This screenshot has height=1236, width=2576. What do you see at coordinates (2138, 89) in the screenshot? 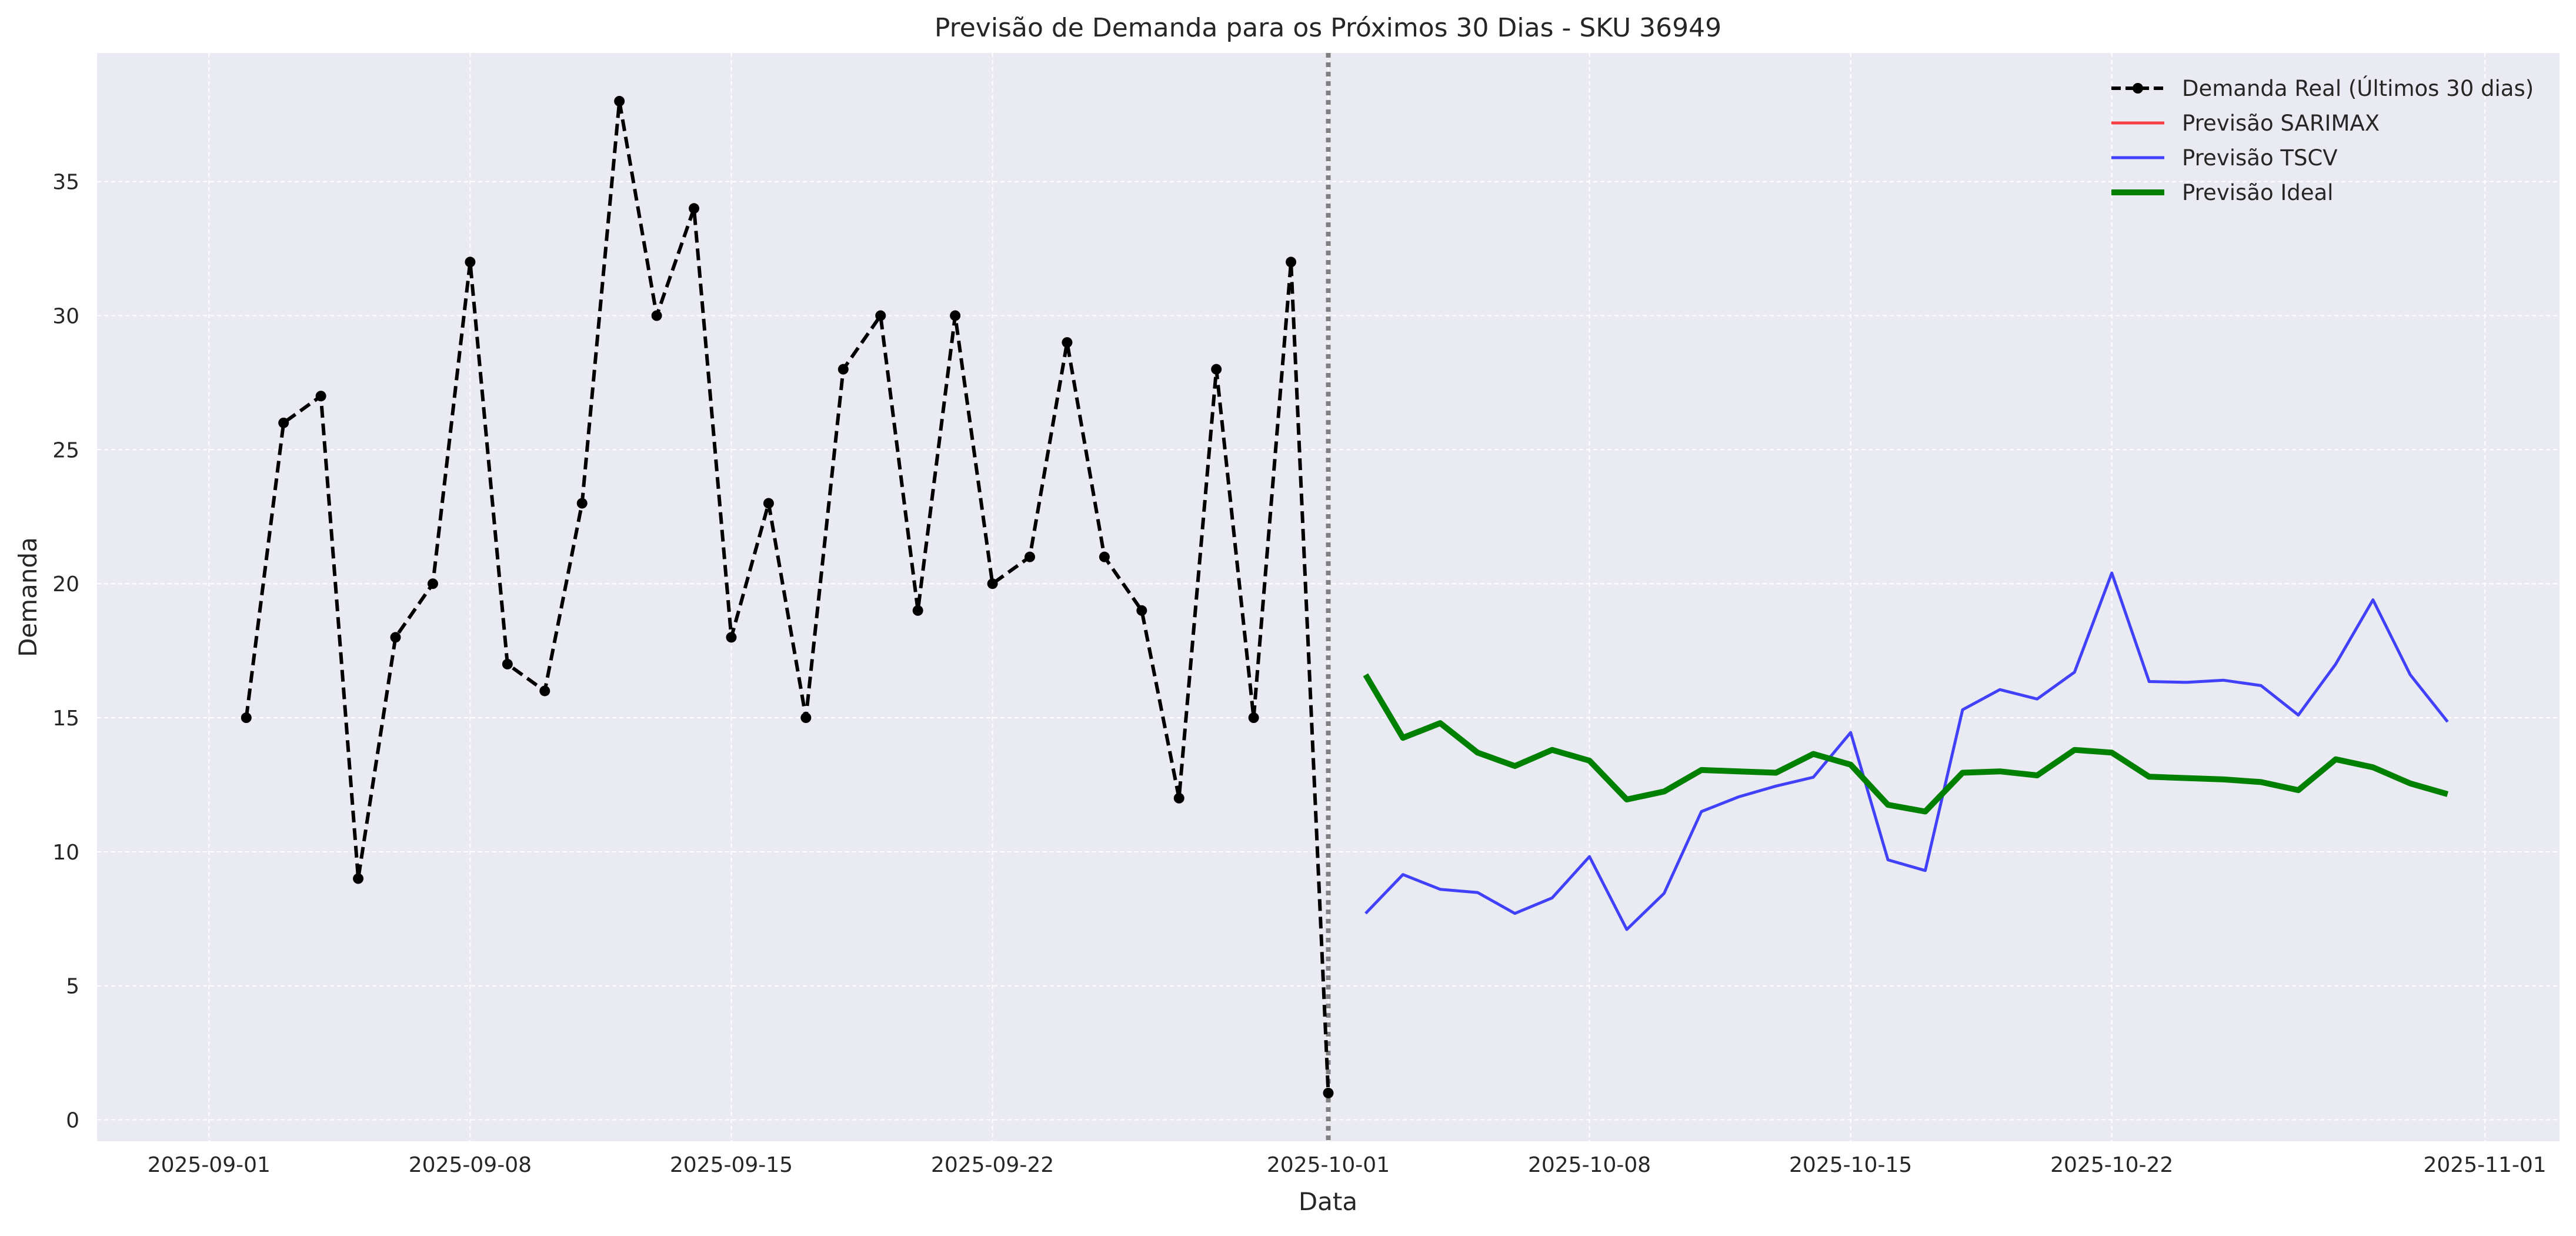
I see `legend-marker` at bounding box center [2138, 89].